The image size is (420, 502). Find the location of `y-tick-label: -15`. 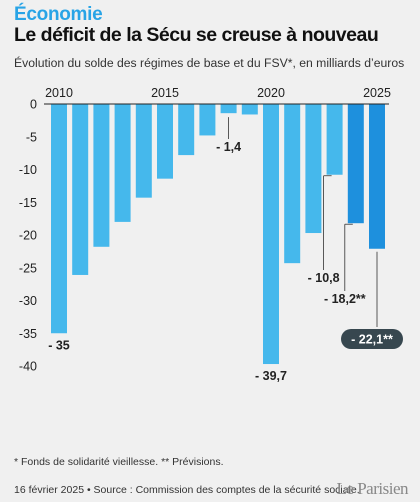

y-tick-label: -15 is located at coordinates (28, 203).